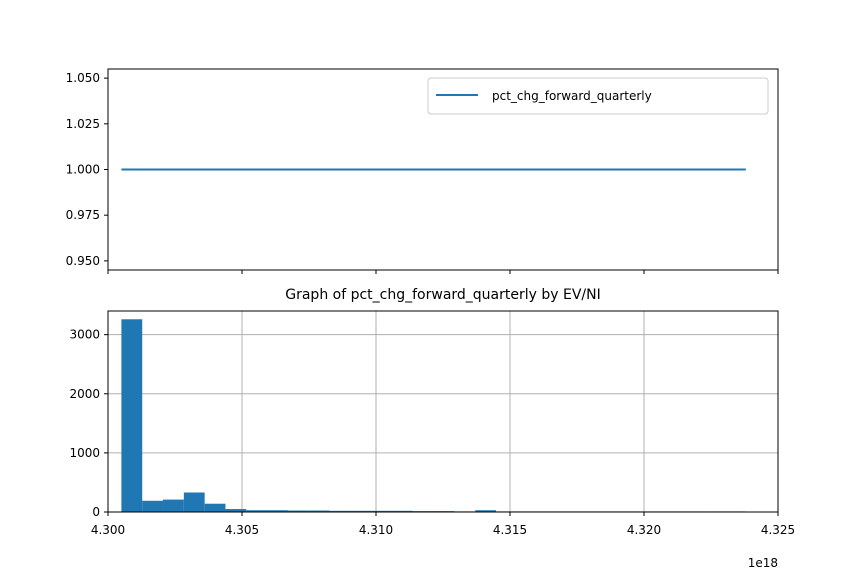  I want to click on histogram-x-tick-label: 4.300, so click(108, 530).